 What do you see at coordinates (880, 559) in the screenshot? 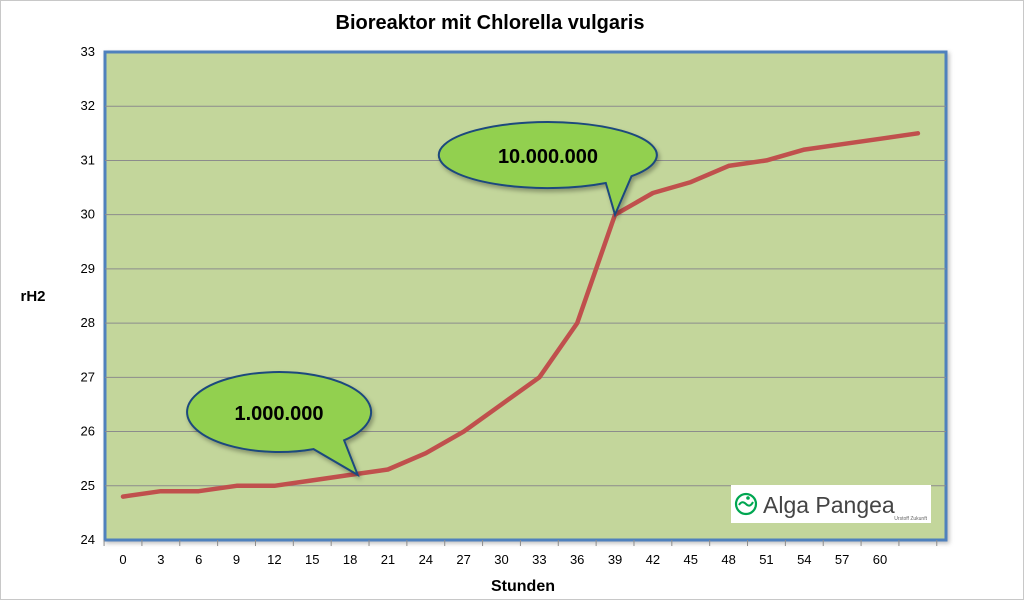
I see `x-tick-label: 60` at bounding box center [880, 559].